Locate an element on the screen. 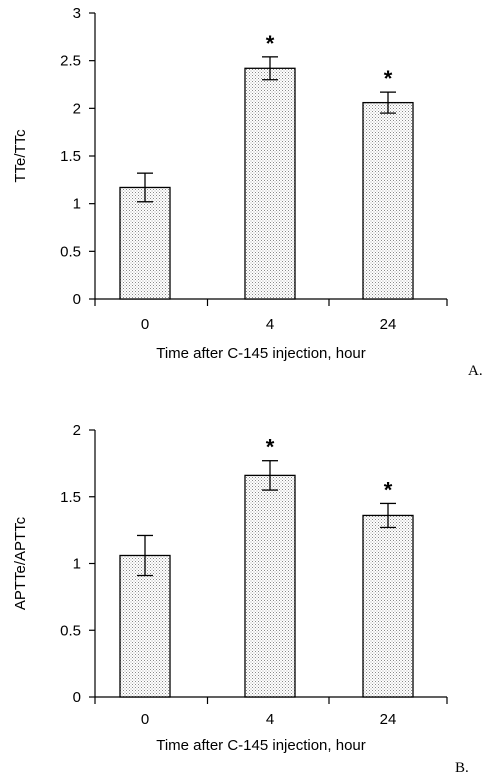 The height and width of the screenshot is (779, 500). panel-label: B. is located at coordinates (462, 768).